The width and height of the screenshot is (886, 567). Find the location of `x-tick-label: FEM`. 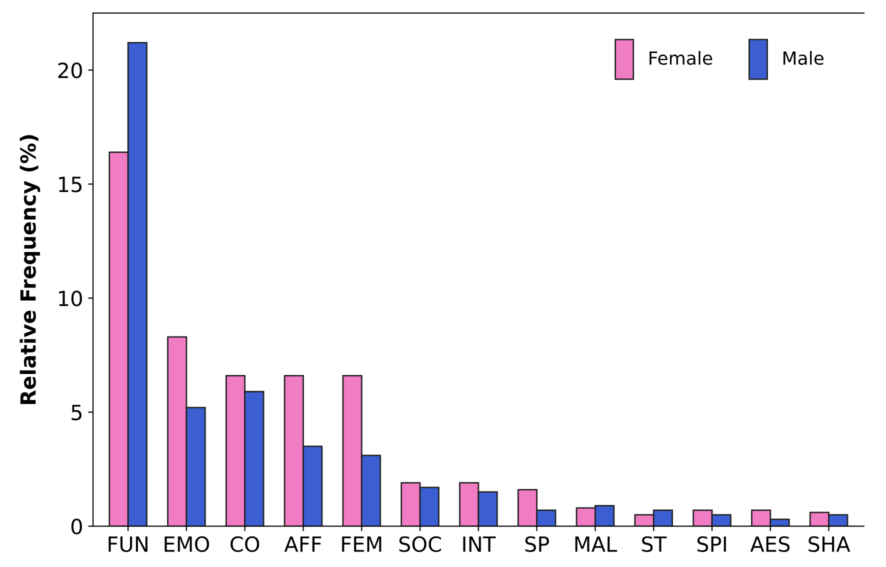

x-tick-label: FEM is located at coordinates (362, 544).